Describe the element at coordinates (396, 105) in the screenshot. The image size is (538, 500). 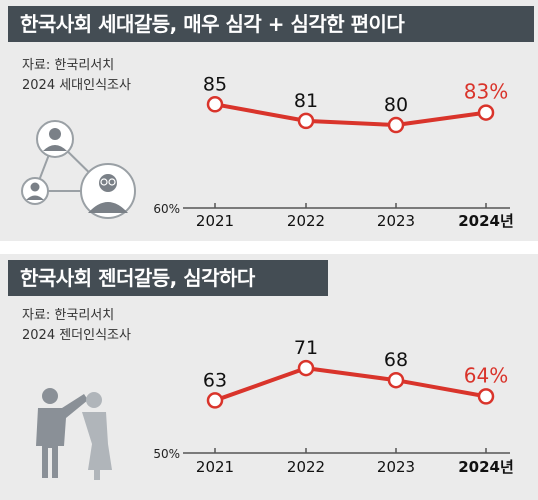
I see `data-label: 80` at that location.